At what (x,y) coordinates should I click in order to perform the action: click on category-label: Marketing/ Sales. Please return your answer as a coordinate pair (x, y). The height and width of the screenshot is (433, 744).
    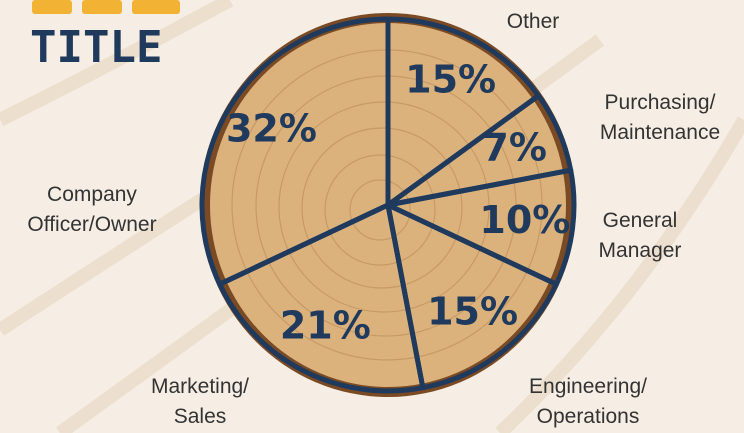
    Looking at the image, I should click on (200, 401).